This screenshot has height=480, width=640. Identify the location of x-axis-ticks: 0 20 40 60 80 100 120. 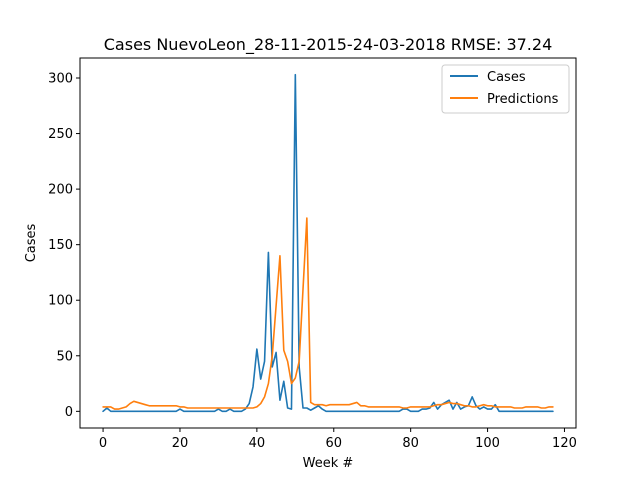
(338, 439).